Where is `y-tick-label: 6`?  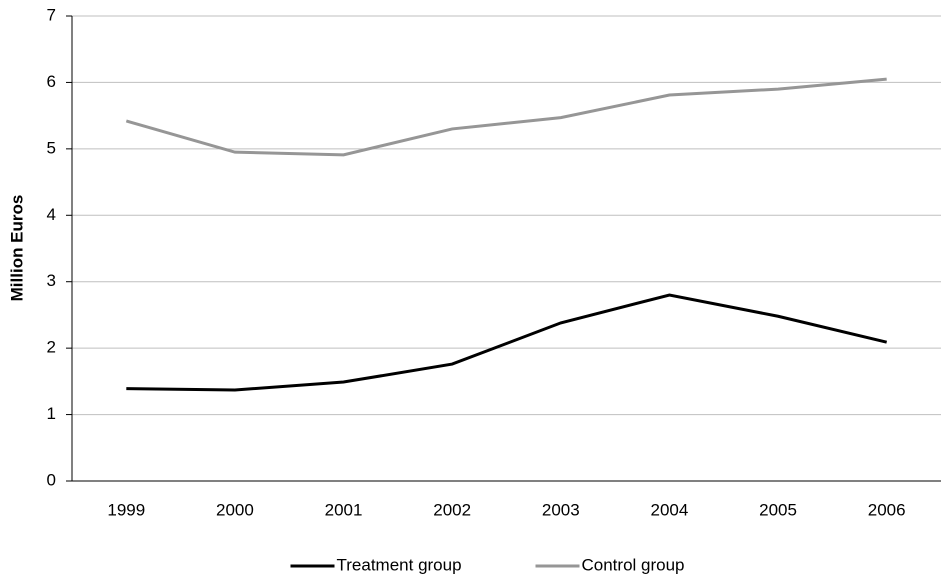 y-tick-label: 6 is located at coordinates (51, 81).